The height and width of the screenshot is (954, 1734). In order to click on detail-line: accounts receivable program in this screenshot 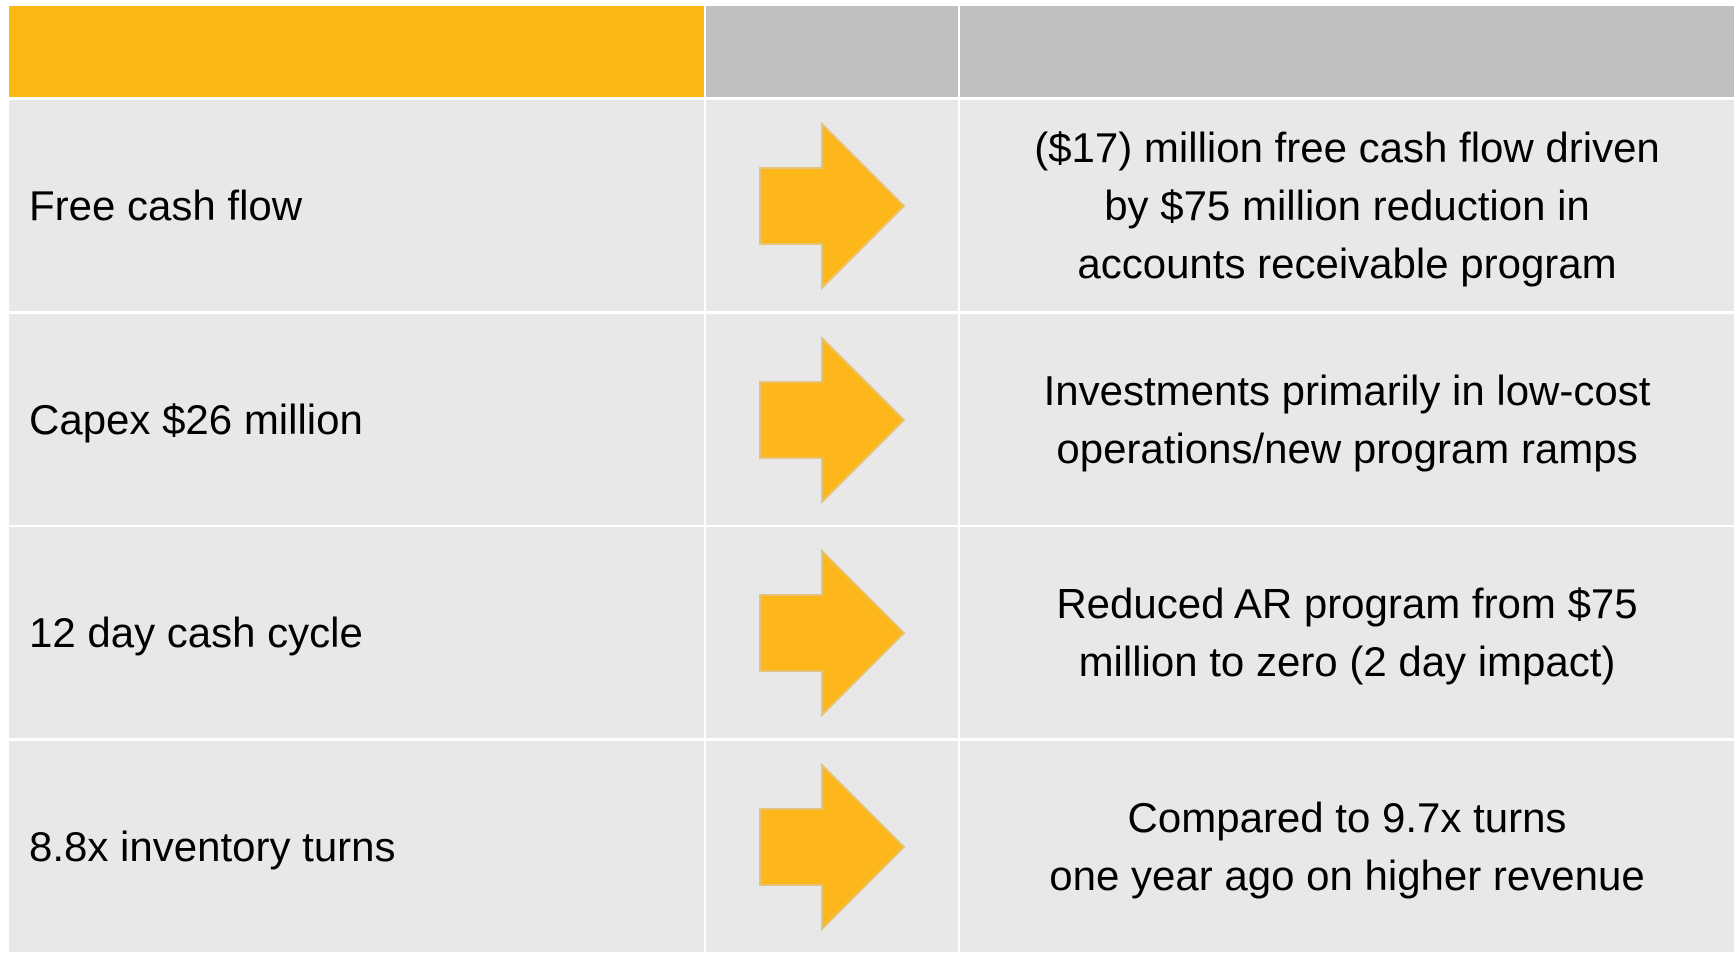, I will do `click(1347, 263)`.